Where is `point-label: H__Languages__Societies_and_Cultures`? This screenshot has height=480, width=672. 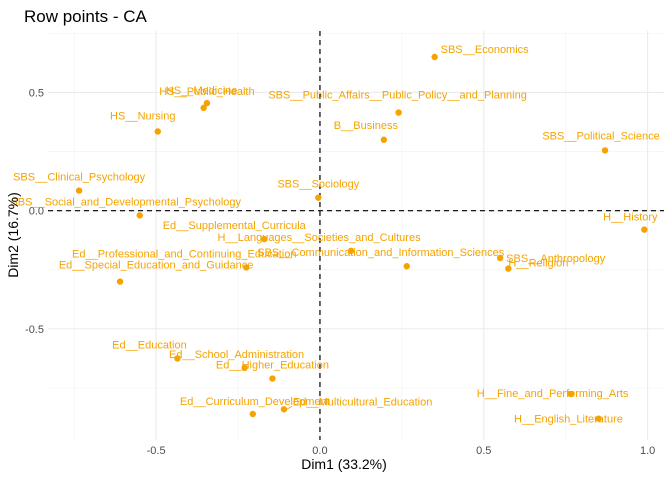
point-label: H__Languages__Societies_and_Cultures is located at coordinates (320, 238).